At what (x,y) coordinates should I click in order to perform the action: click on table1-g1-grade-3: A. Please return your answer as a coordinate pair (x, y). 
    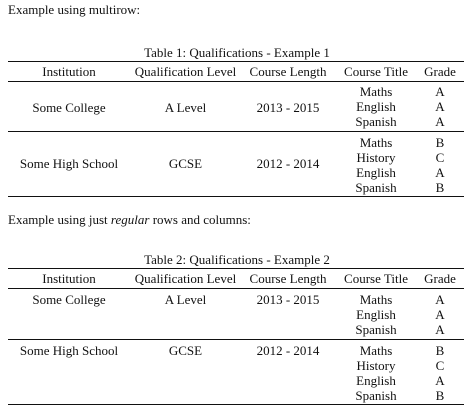
    Looking at the image, I should click on (440, 121).